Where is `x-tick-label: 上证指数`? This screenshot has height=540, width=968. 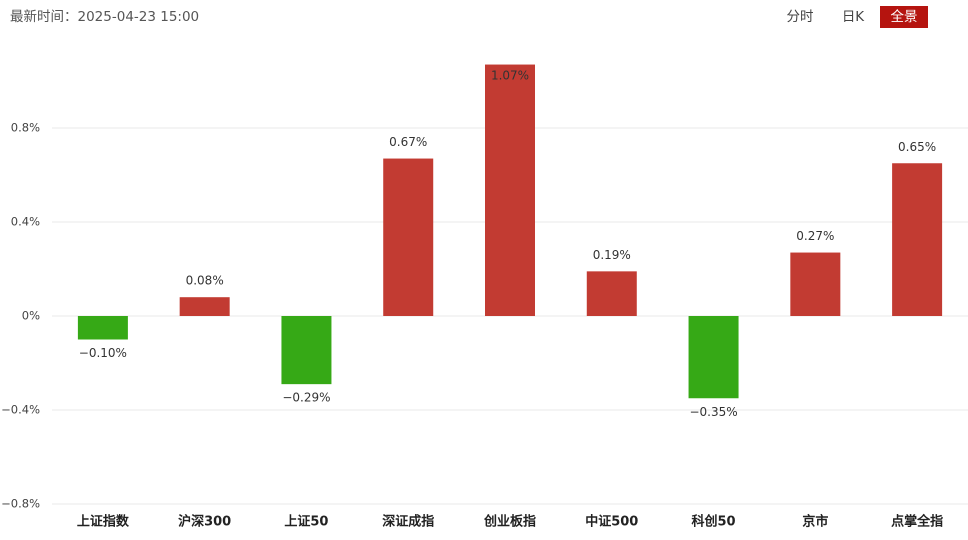
x-tick-label: 上证指数 is located at coordinates (103, 522).